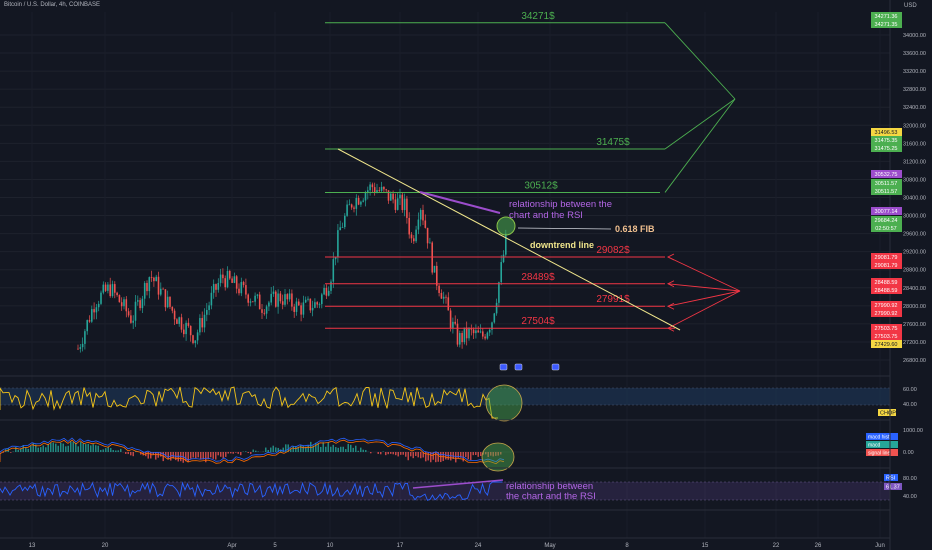 The width and height of the screenshot is (932, 550). What do you see at coordinates (564, 228) in the screenshot?
I see `fib-arrow` at bounding box center [564, 228].